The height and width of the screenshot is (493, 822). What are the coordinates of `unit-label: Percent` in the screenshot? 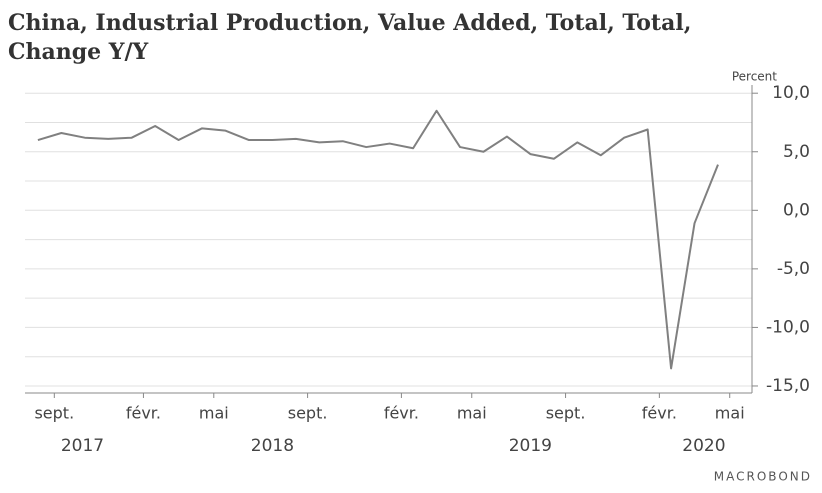 It's located at (754, 77).